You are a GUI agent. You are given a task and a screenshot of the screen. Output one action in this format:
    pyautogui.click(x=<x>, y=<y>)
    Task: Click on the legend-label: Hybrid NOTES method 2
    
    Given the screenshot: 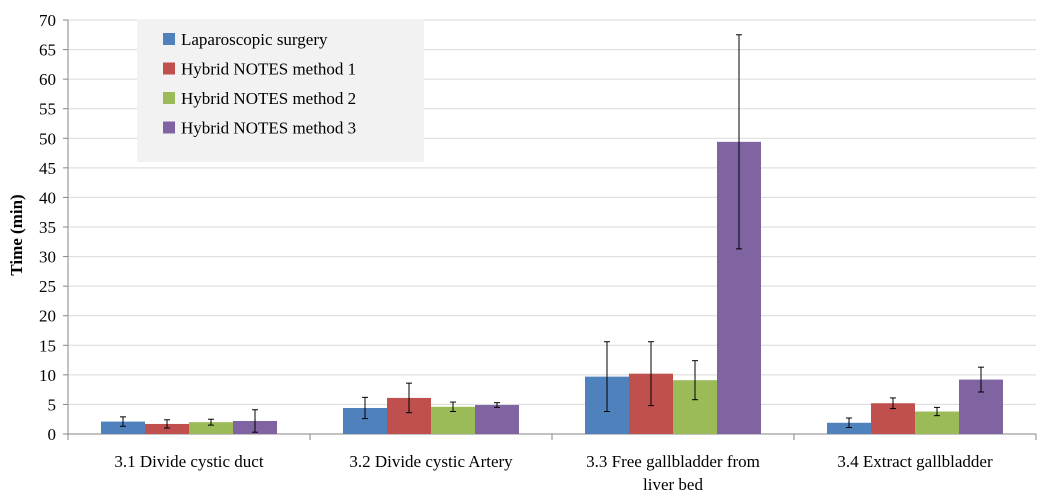 What is the action you would take?
    pyautogui.click(x=268, y=98)
    